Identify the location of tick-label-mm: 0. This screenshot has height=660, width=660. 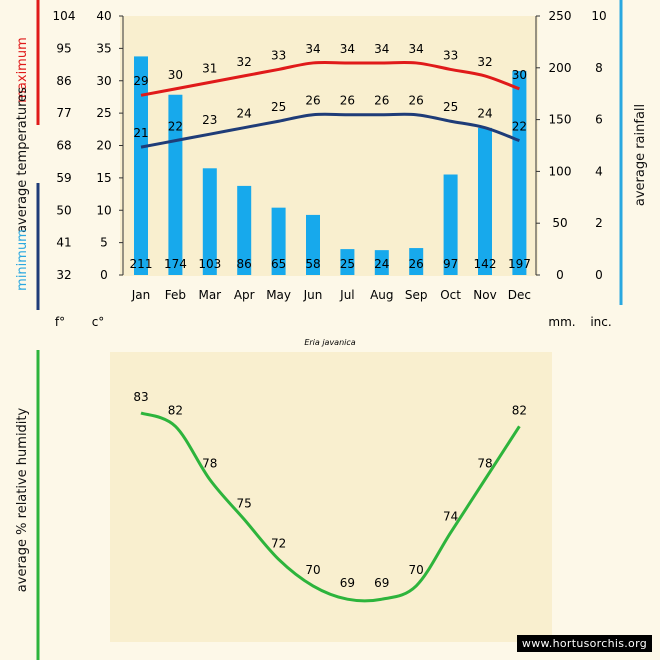
(560, 275).